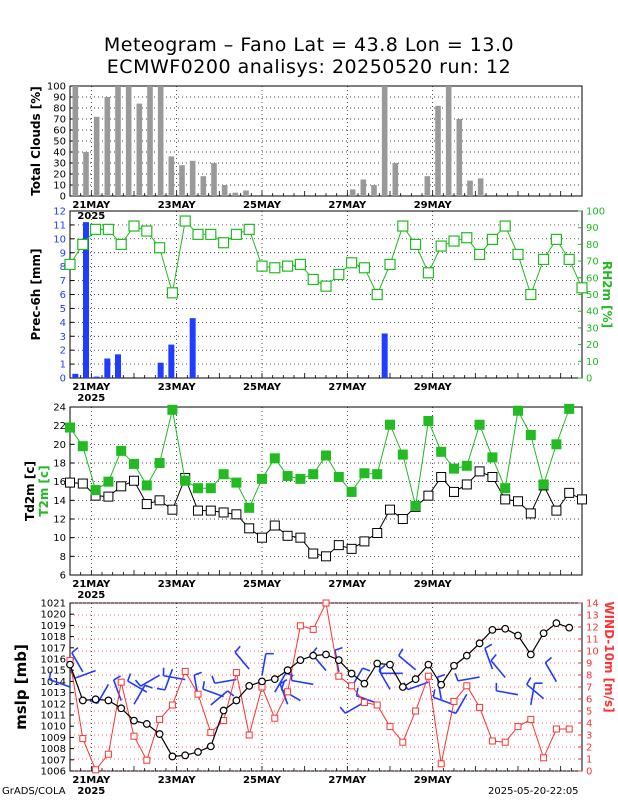 This screenshot has width=618, height=800. I want to click on y2-tick-label: 4, so click(589, 724).